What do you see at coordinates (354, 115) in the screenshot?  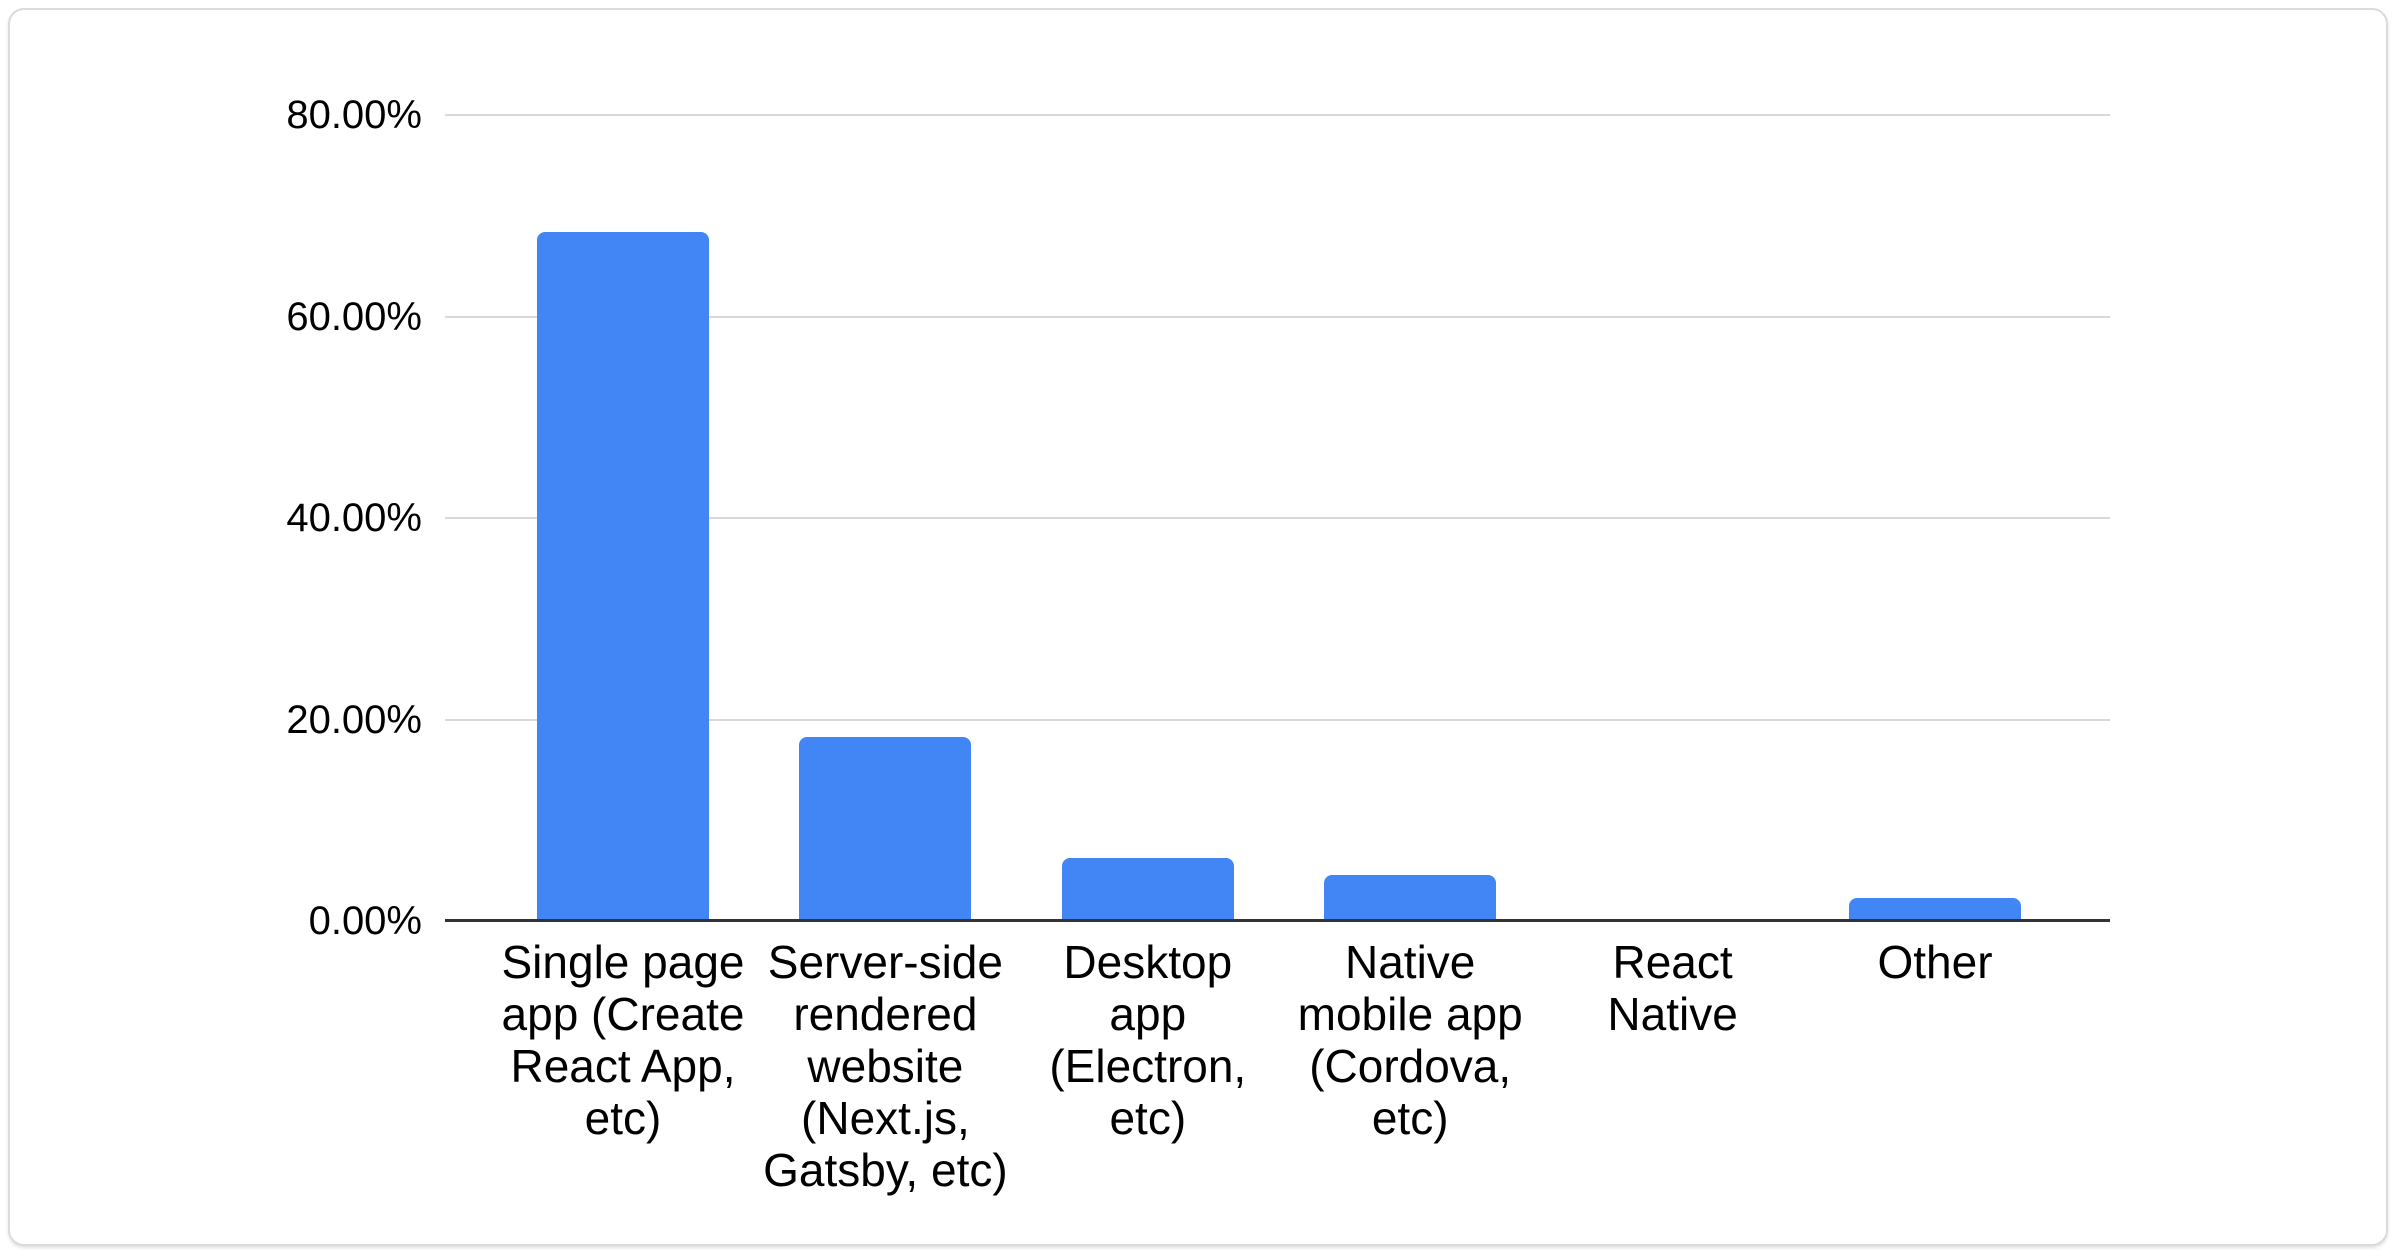 I see `y-axis-tick-label: 80.00%` at bounding box center [354, 115].